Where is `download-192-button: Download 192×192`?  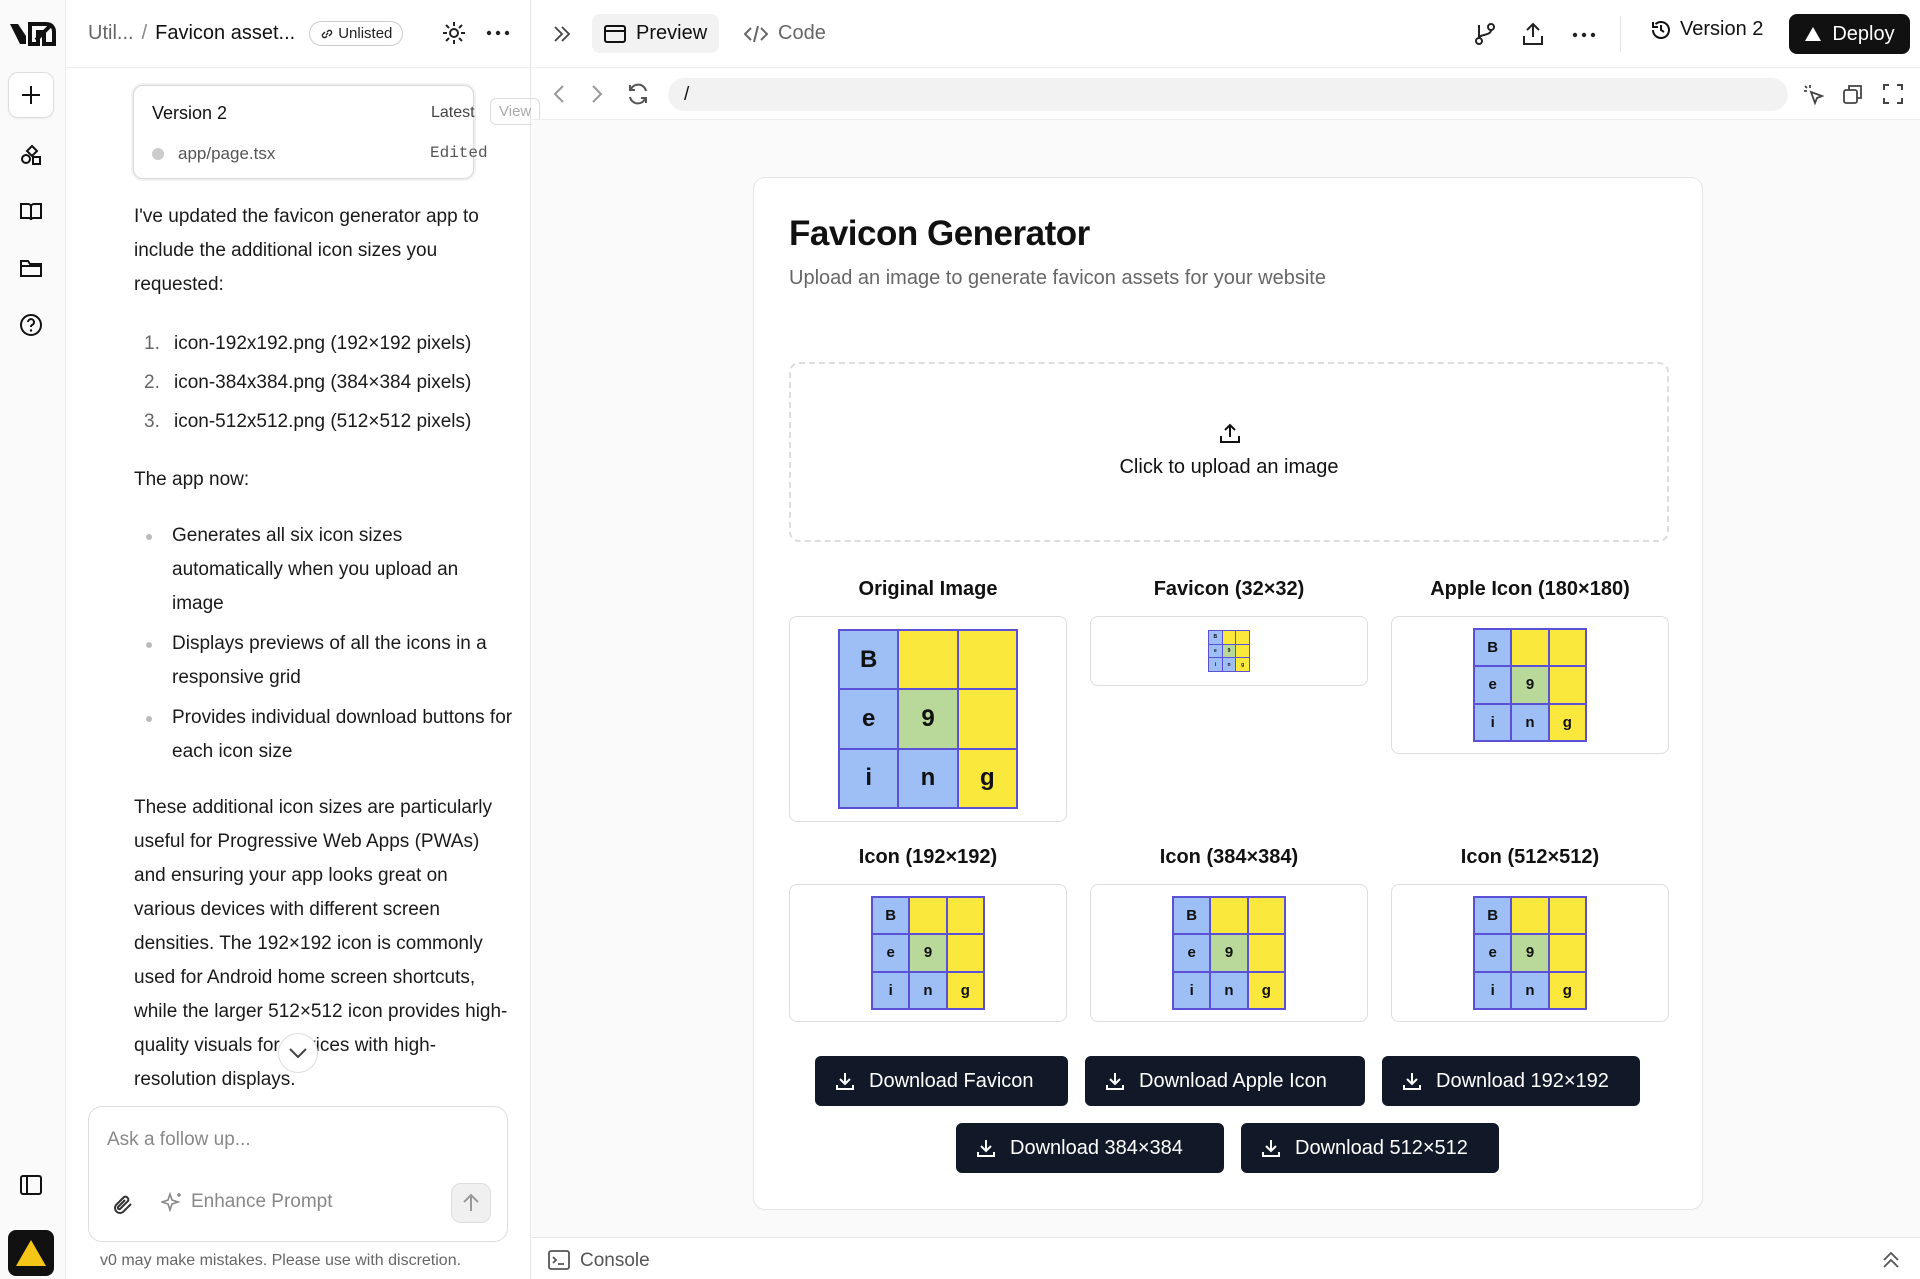
download-192-button: Download 192×192 is located at coordinates (1511, 1081).